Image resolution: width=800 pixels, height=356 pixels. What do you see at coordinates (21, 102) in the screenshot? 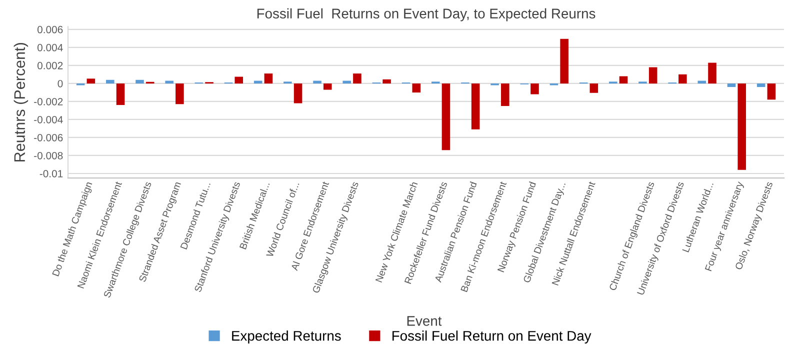
I see `y-axis-title: Reutnrs (Percent)` at bounding box center [21, 102].